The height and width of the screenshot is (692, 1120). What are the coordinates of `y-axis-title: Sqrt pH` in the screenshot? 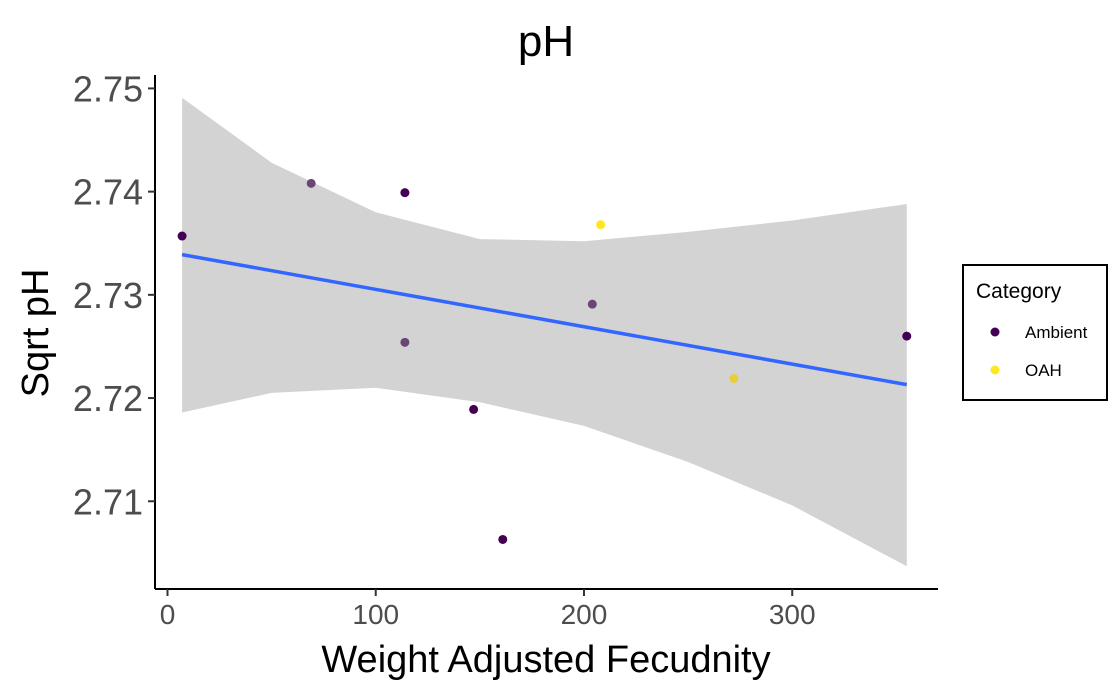 It's located at (36, 333).